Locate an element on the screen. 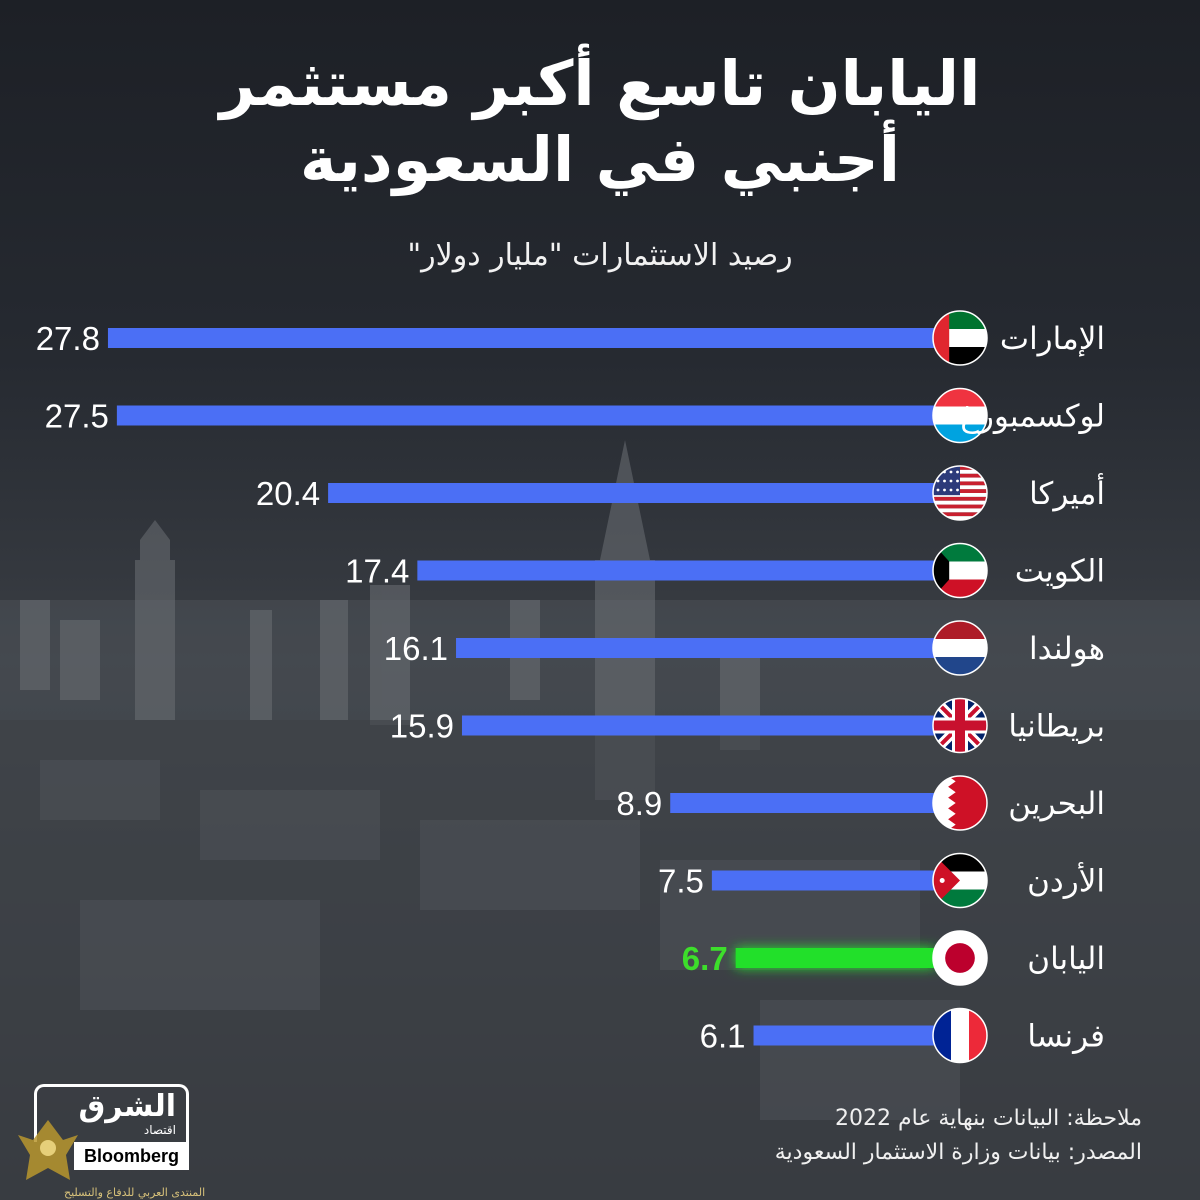 The height and width of the screenshot is (1200, 1200). netherlands-flag-icon is located at coordinates (960, 648).